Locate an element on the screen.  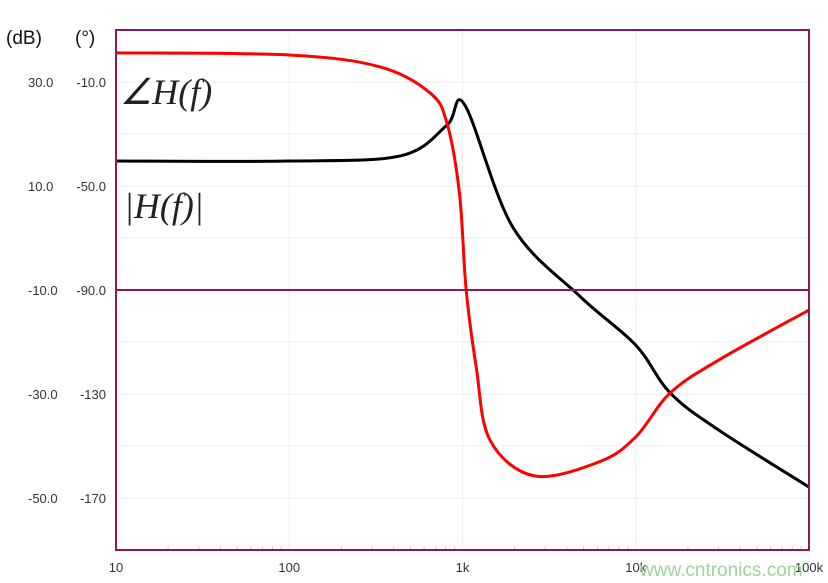
db-tick-label: -10.0 is located at coordinates (43, 290).